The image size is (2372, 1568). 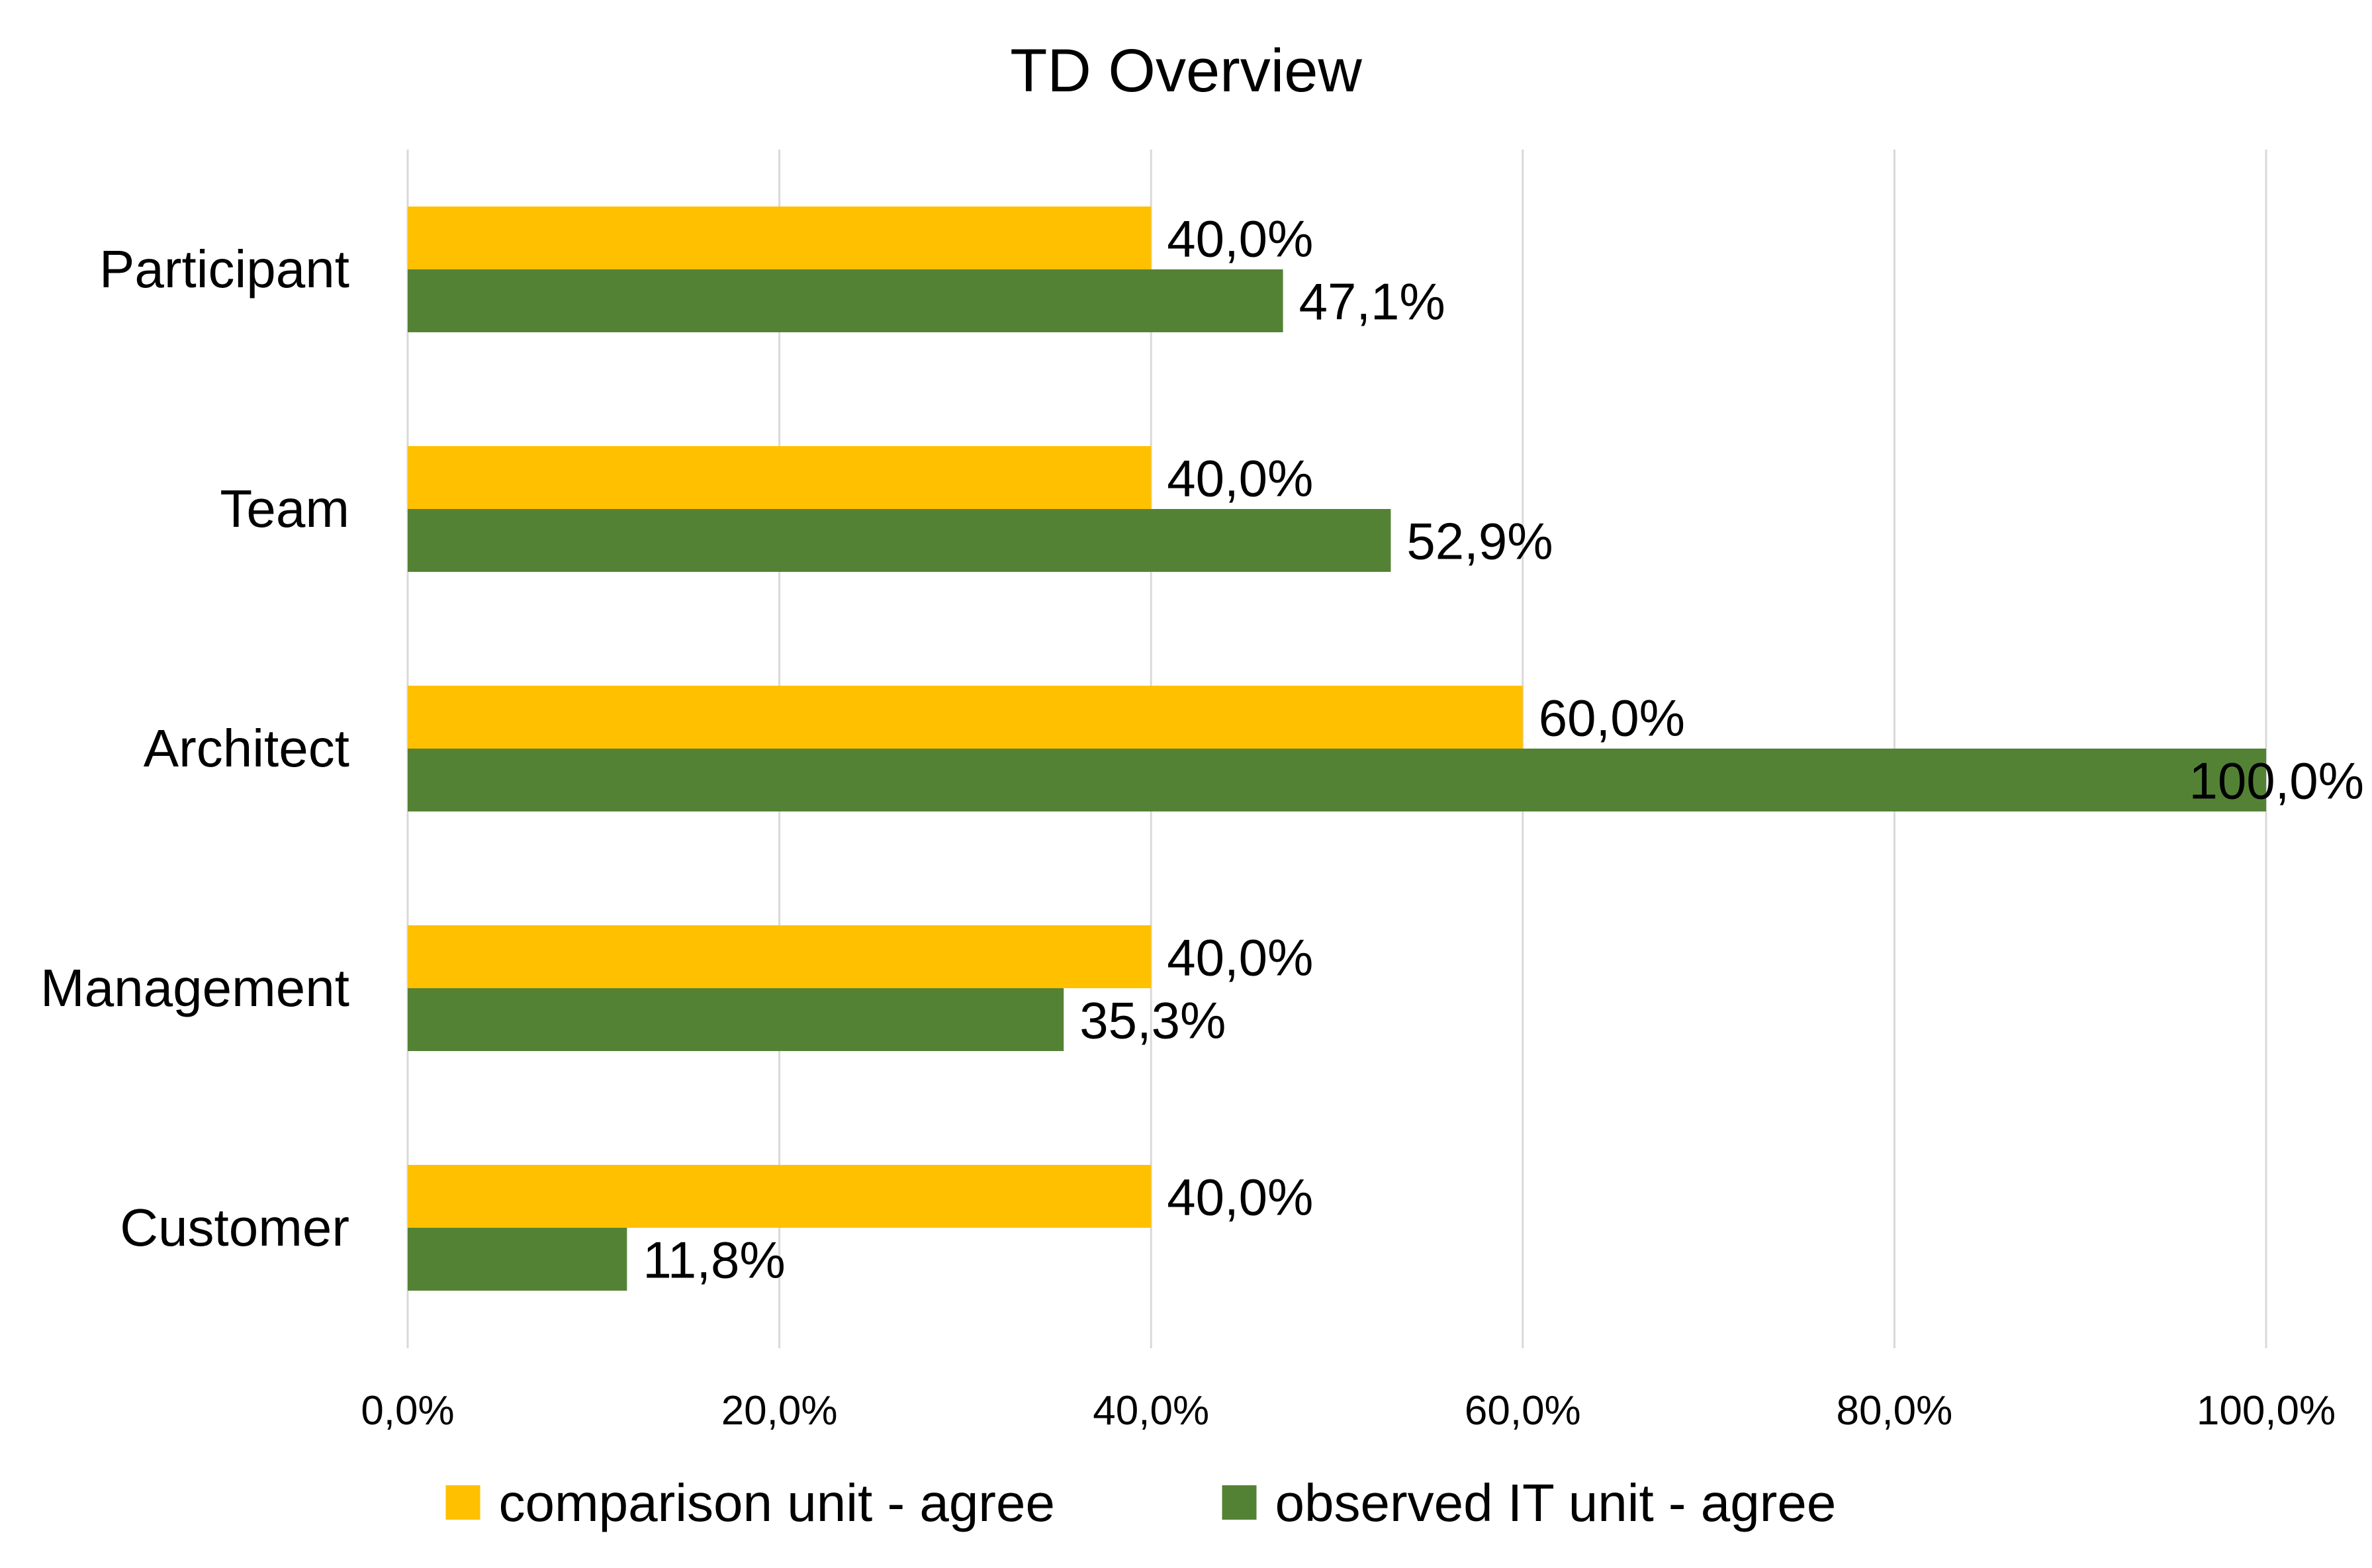 I want to click on category-label: Architect, so click(x=246, y=748).